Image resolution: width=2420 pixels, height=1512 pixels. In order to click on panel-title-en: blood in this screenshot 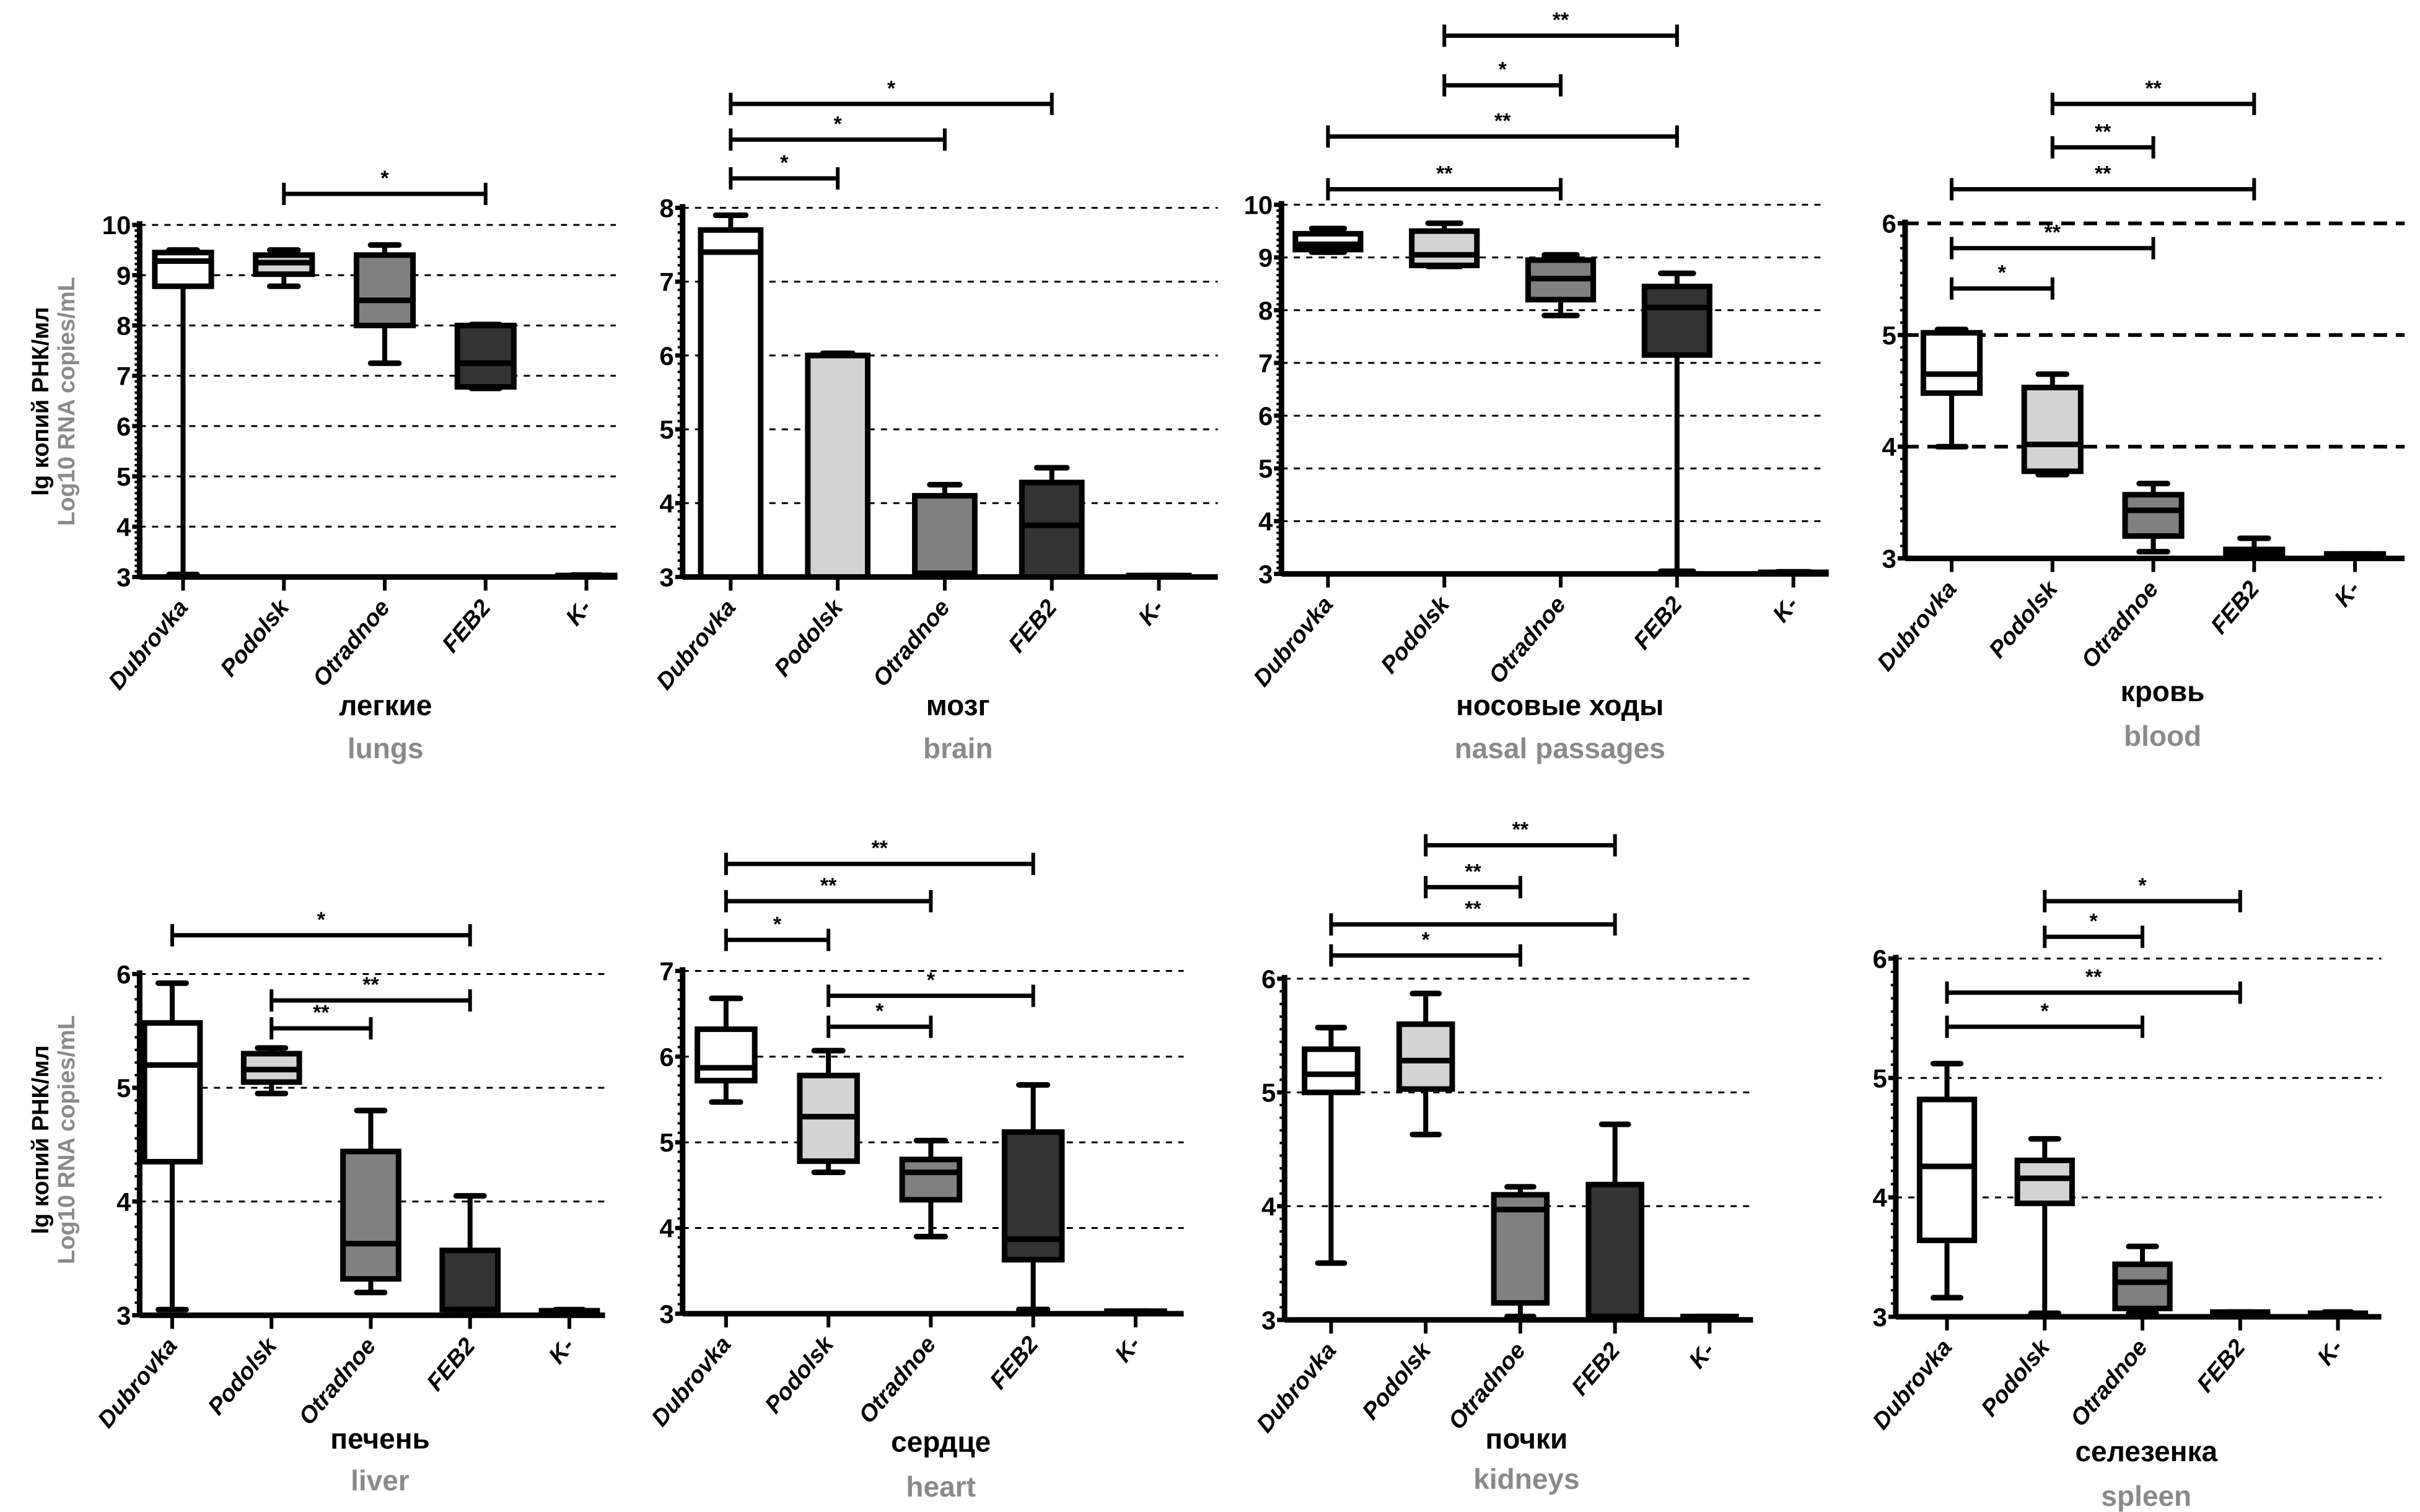, I will do `click(2162, 736)`.